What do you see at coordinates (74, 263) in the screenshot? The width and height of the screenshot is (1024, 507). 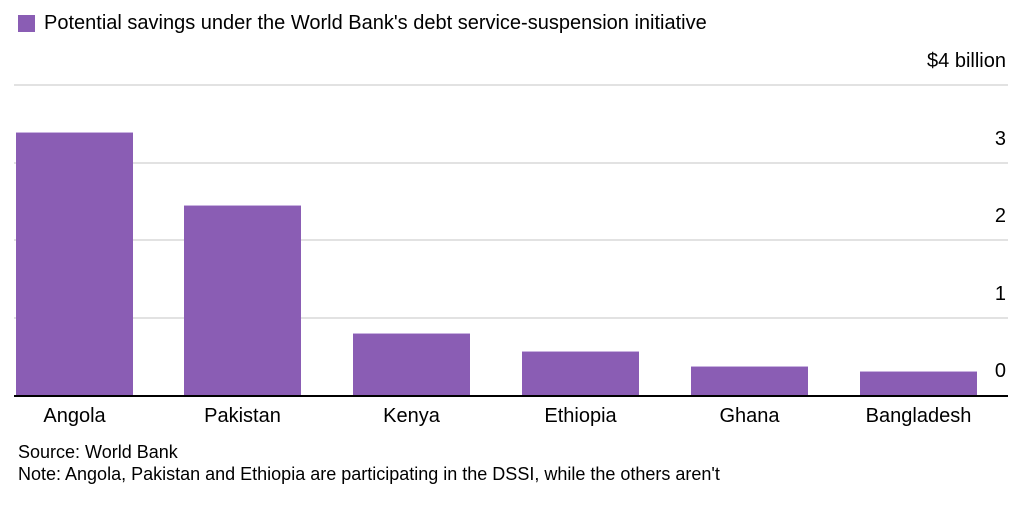 I see `bar-angola` at bounding box center [74, 263].